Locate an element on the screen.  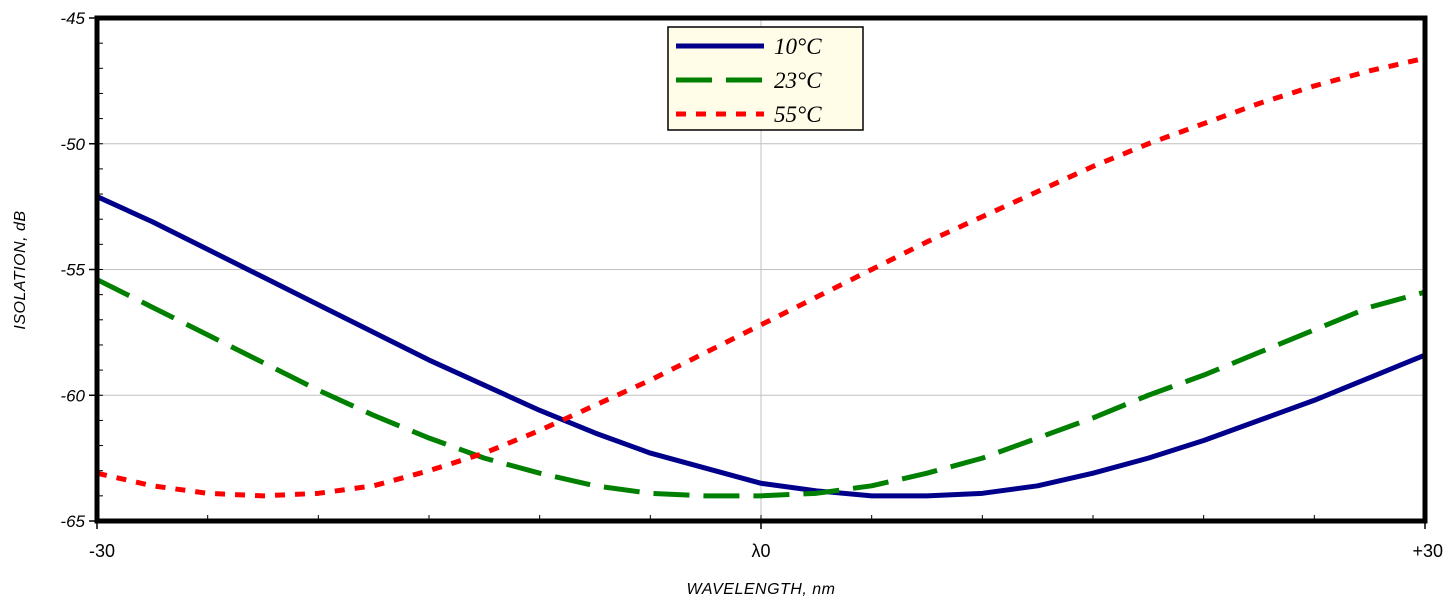
y-tick-label: -60 is located at coordinates (72, 395).